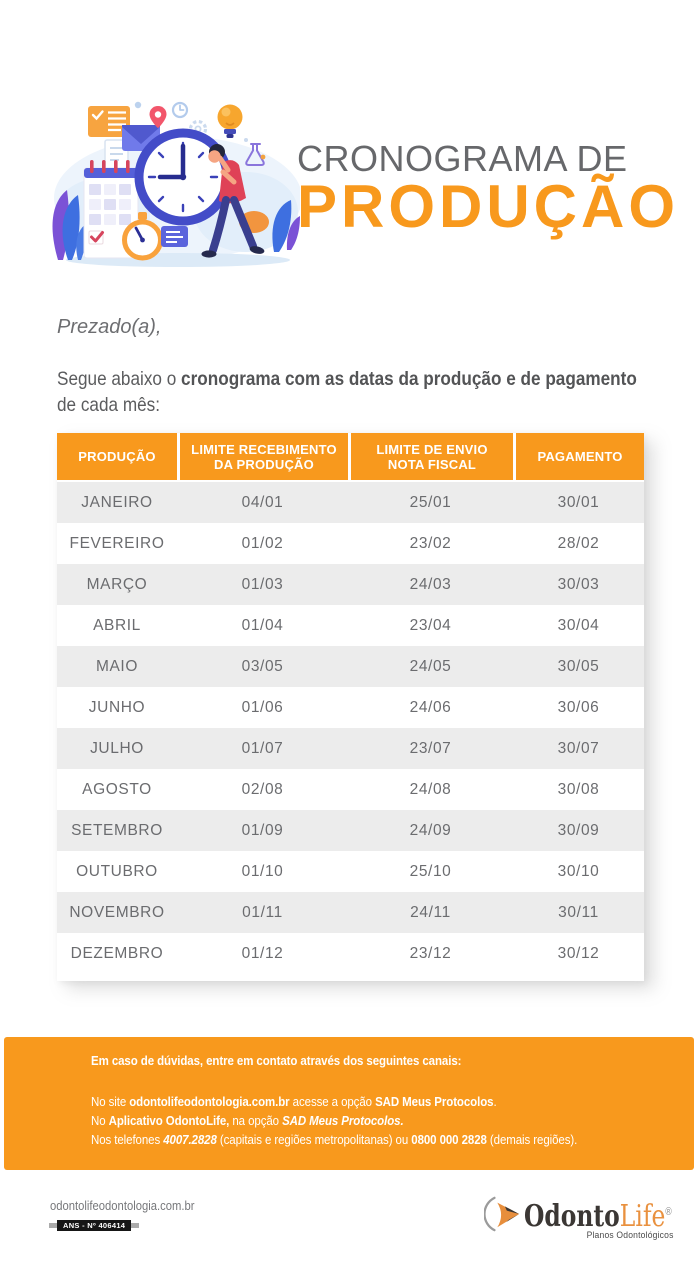 Image resolution: width=698 pixels, height=1280 pixels. Describe the element at coordinates (109, 405) in the screenshot. I see `intro-segment: de cada mês:` at that location.